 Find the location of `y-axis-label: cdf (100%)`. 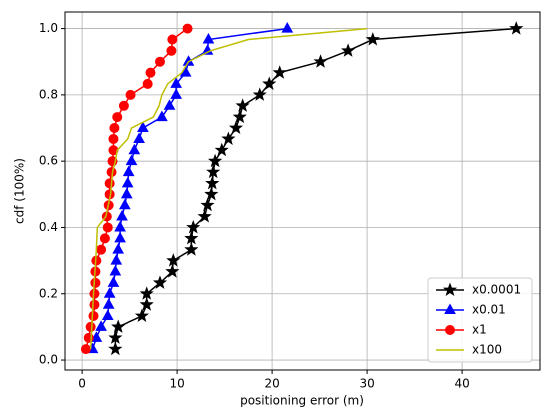

y-axis-label: cdf (100%) is located at coordinates (20, 191).